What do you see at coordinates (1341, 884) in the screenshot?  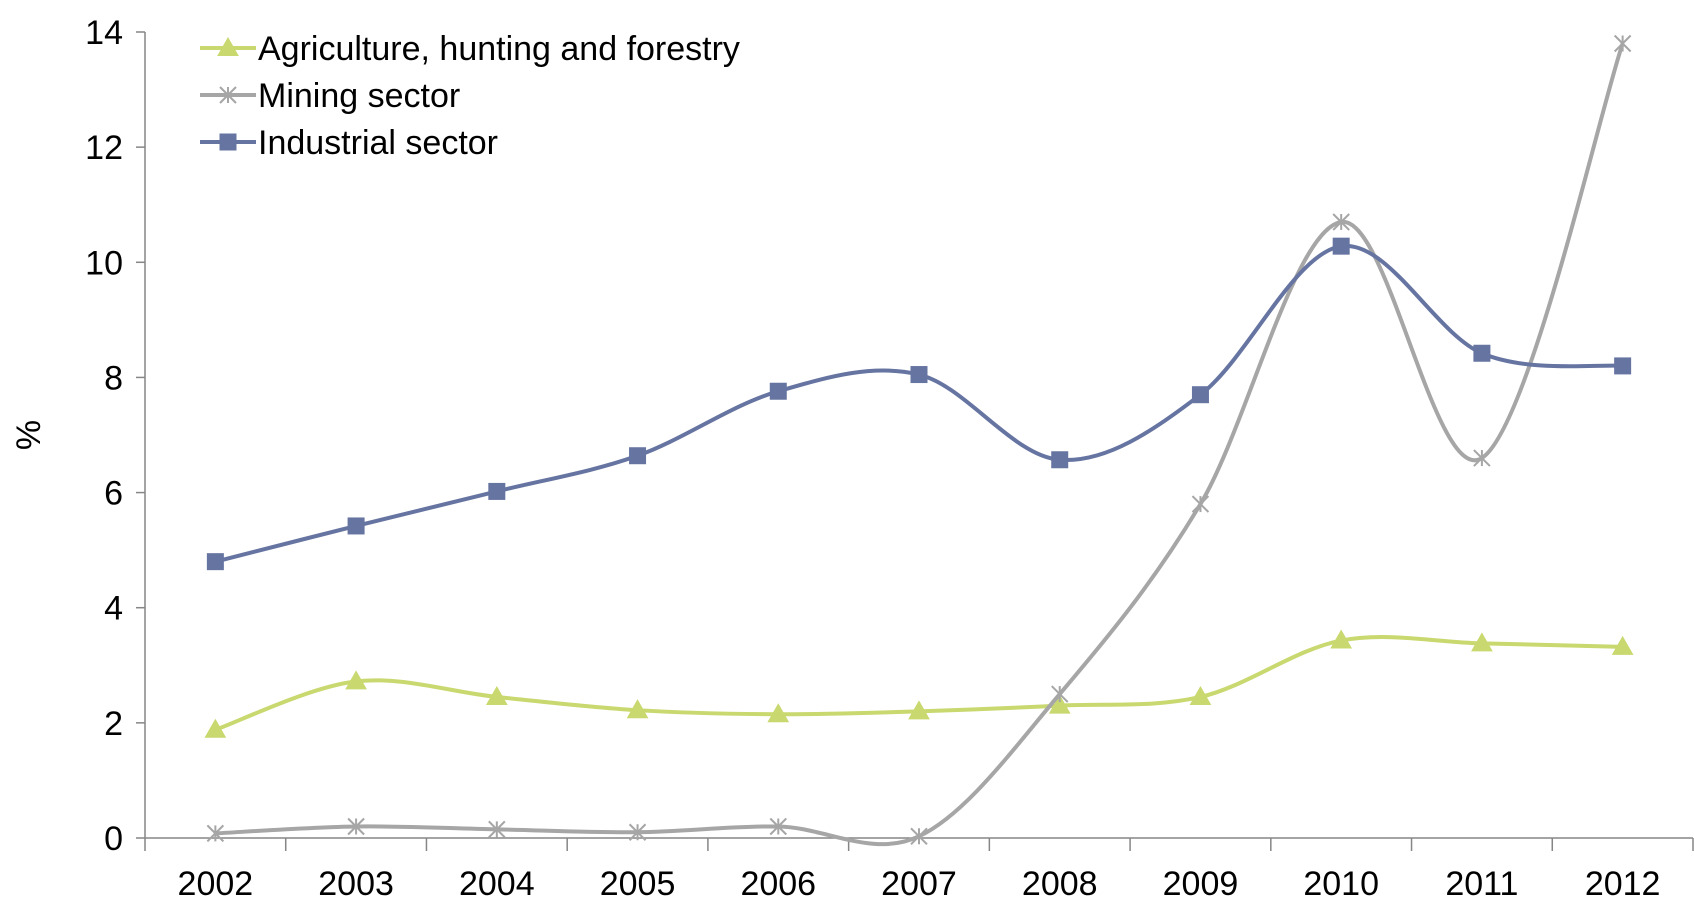 I see `x-tick-label: 2010` at bounding box center [1341, 884].